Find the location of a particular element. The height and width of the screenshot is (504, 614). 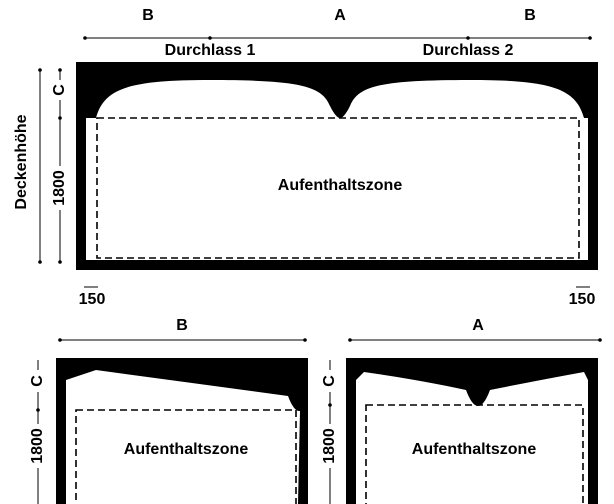

height-label: Deckenhöhe is located at coordinates (21, 161).